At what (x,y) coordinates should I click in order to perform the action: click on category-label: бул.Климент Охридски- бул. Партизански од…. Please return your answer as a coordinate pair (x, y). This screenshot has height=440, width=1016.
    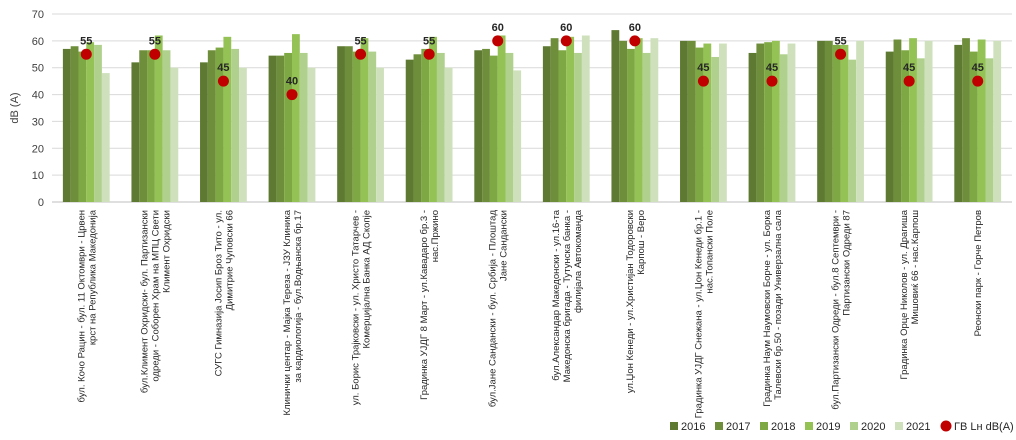
    Looking at the image, I should click on (155, 301).